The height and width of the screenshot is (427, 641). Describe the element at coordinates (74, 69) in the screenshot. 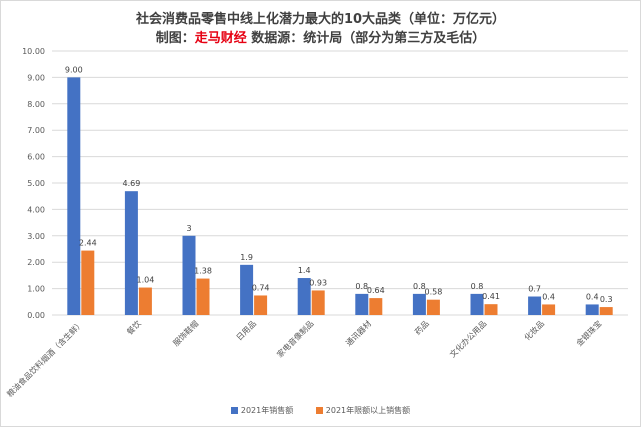

I see `data-label-series1: 9.00` at that location.